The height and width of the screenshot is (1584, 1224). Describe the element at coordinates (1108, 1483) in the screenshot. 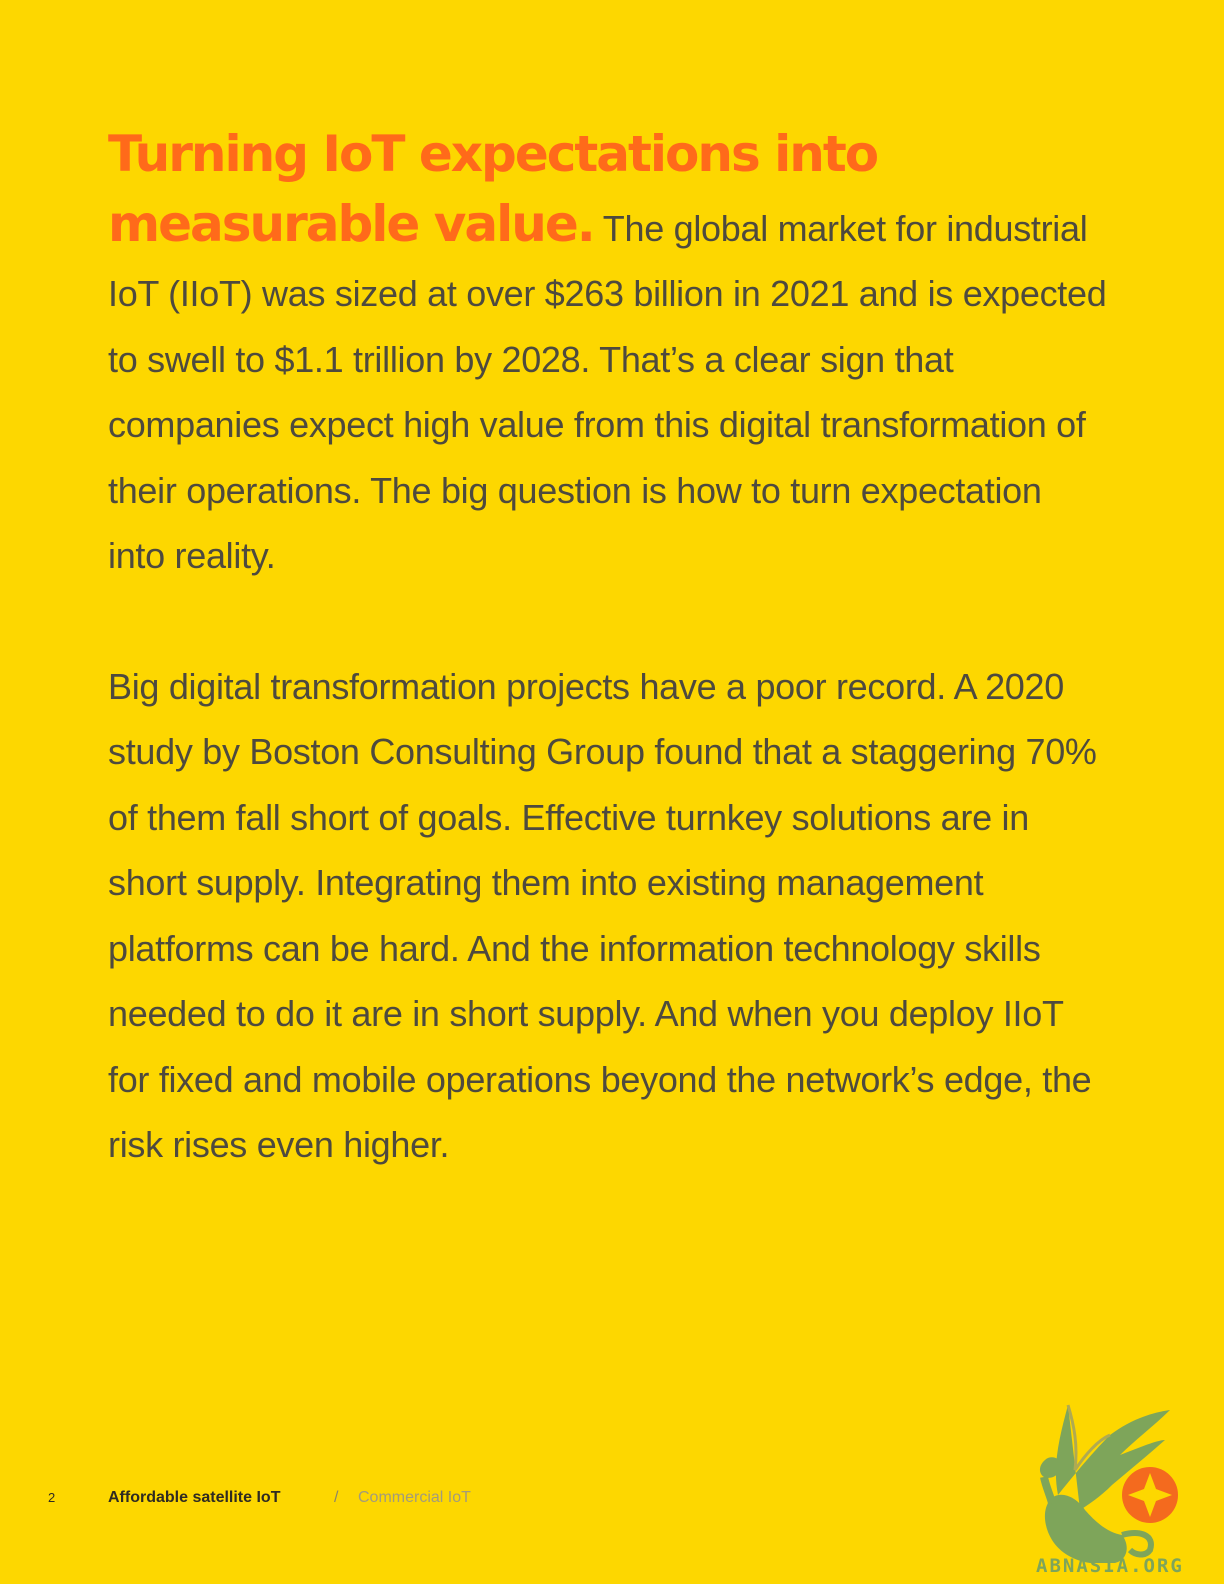

I see `abnasia-logo-icon` at that location.